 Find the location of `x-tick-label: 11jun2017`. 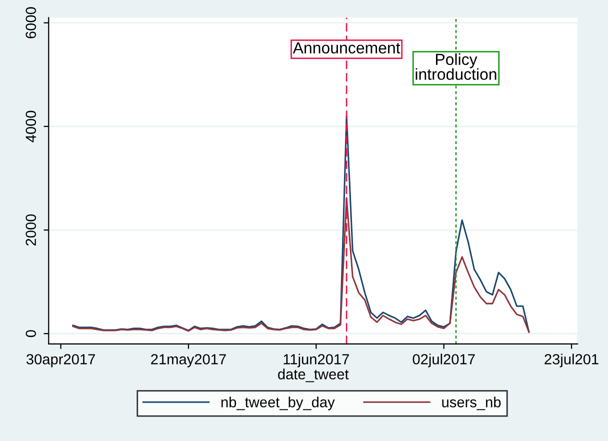

x-tick-label: 11jun2017 is located at coordinates (316, 361).